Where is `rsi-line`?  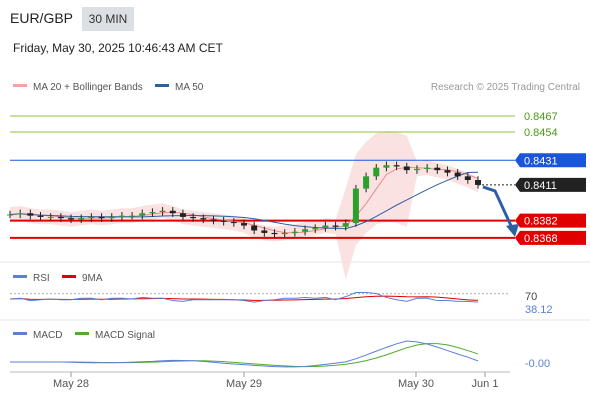 rsi-line is located at coordinates (244, 297).